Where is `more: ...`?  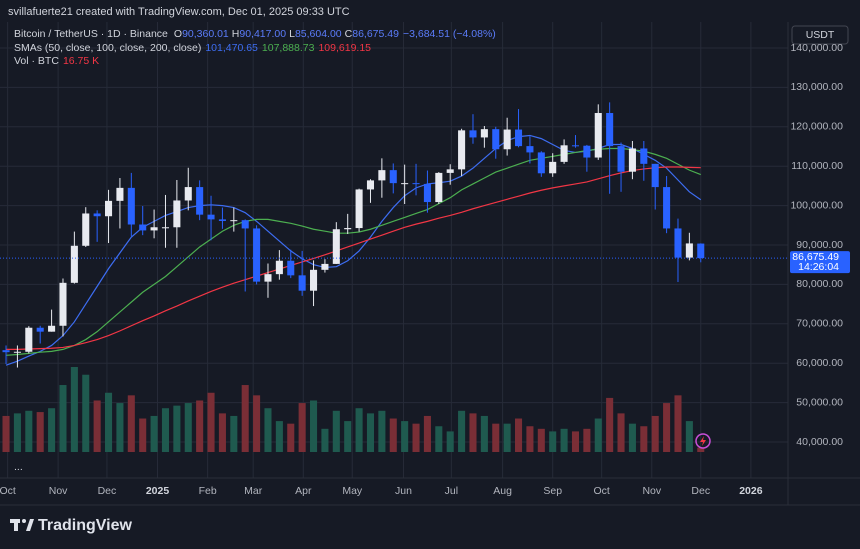 more: ... is located at coordinates (18, 467).